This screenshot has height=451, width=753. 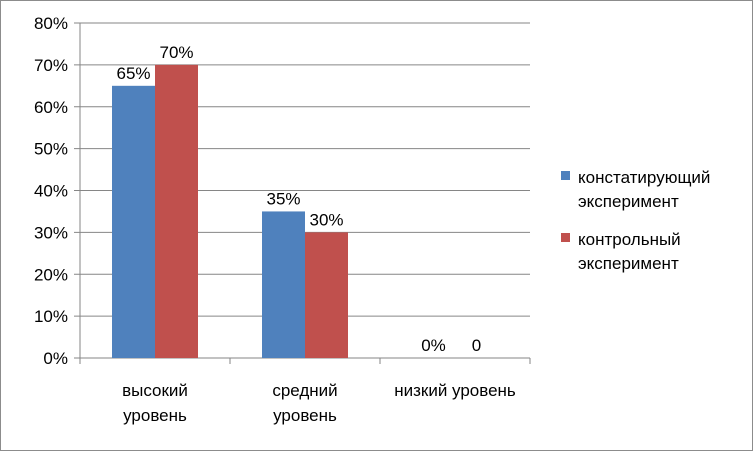 What do you see at coordinates (133, 73) in the screenshot?
I see `data-label: 65%` at bounding box center [133, 73].